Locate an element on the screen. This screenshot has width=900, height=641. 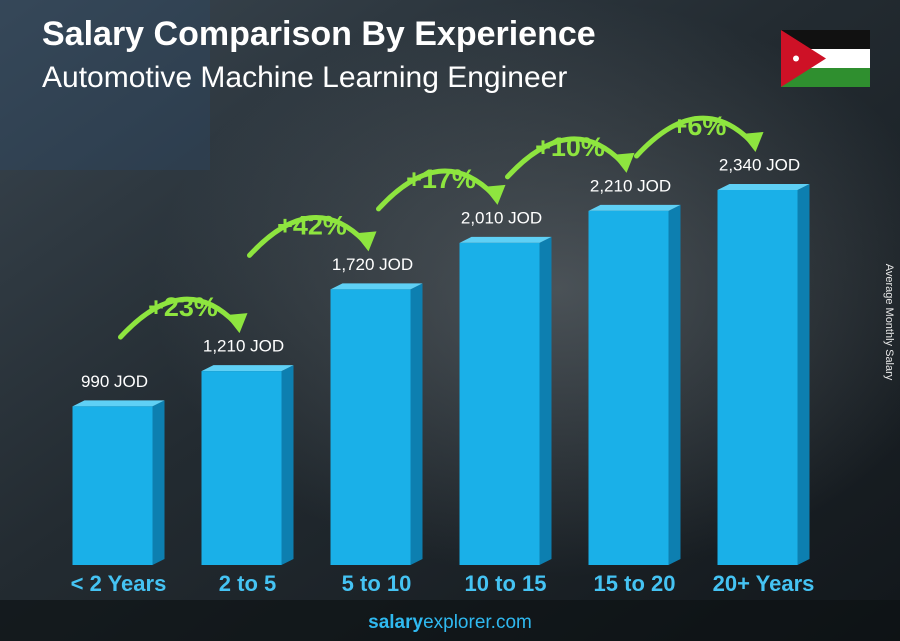
footer-domain: explorer.com is located at coordinates (477, 622).